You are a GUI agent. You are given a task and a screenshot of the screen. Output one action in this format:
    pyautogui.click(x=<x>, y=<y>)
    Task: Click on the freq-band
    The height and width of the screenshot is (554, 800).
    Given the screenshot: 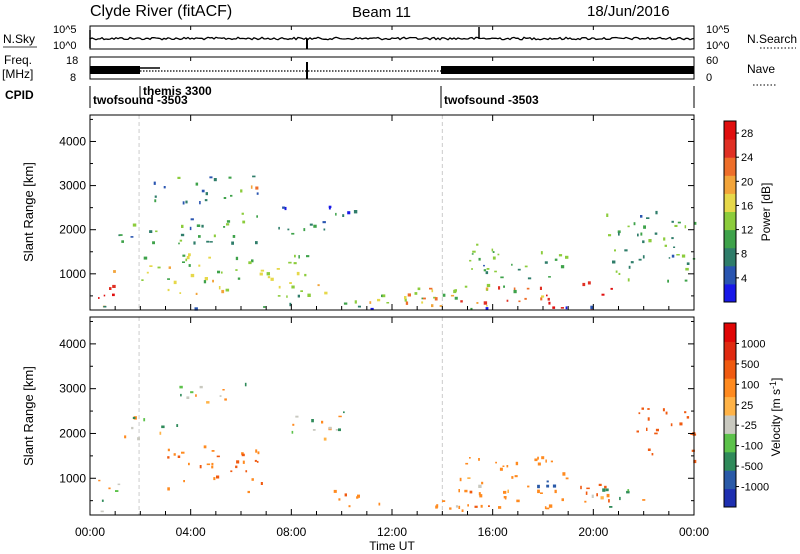 What is the action you would take?
    pyautogui.click(x=115, y=70)
    